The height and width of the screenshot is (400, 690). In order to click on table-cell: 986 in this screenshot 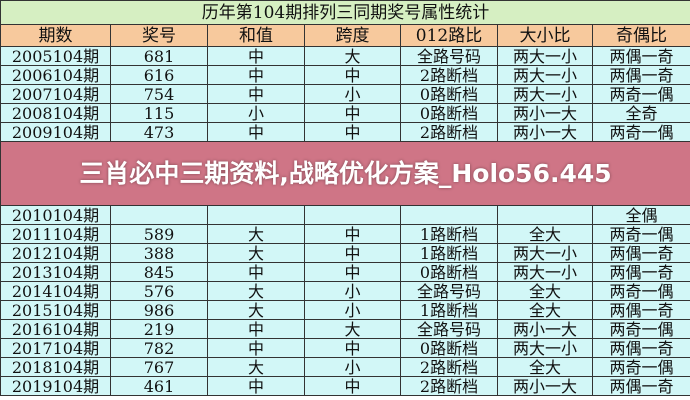, I will do `click(159, 310)`.